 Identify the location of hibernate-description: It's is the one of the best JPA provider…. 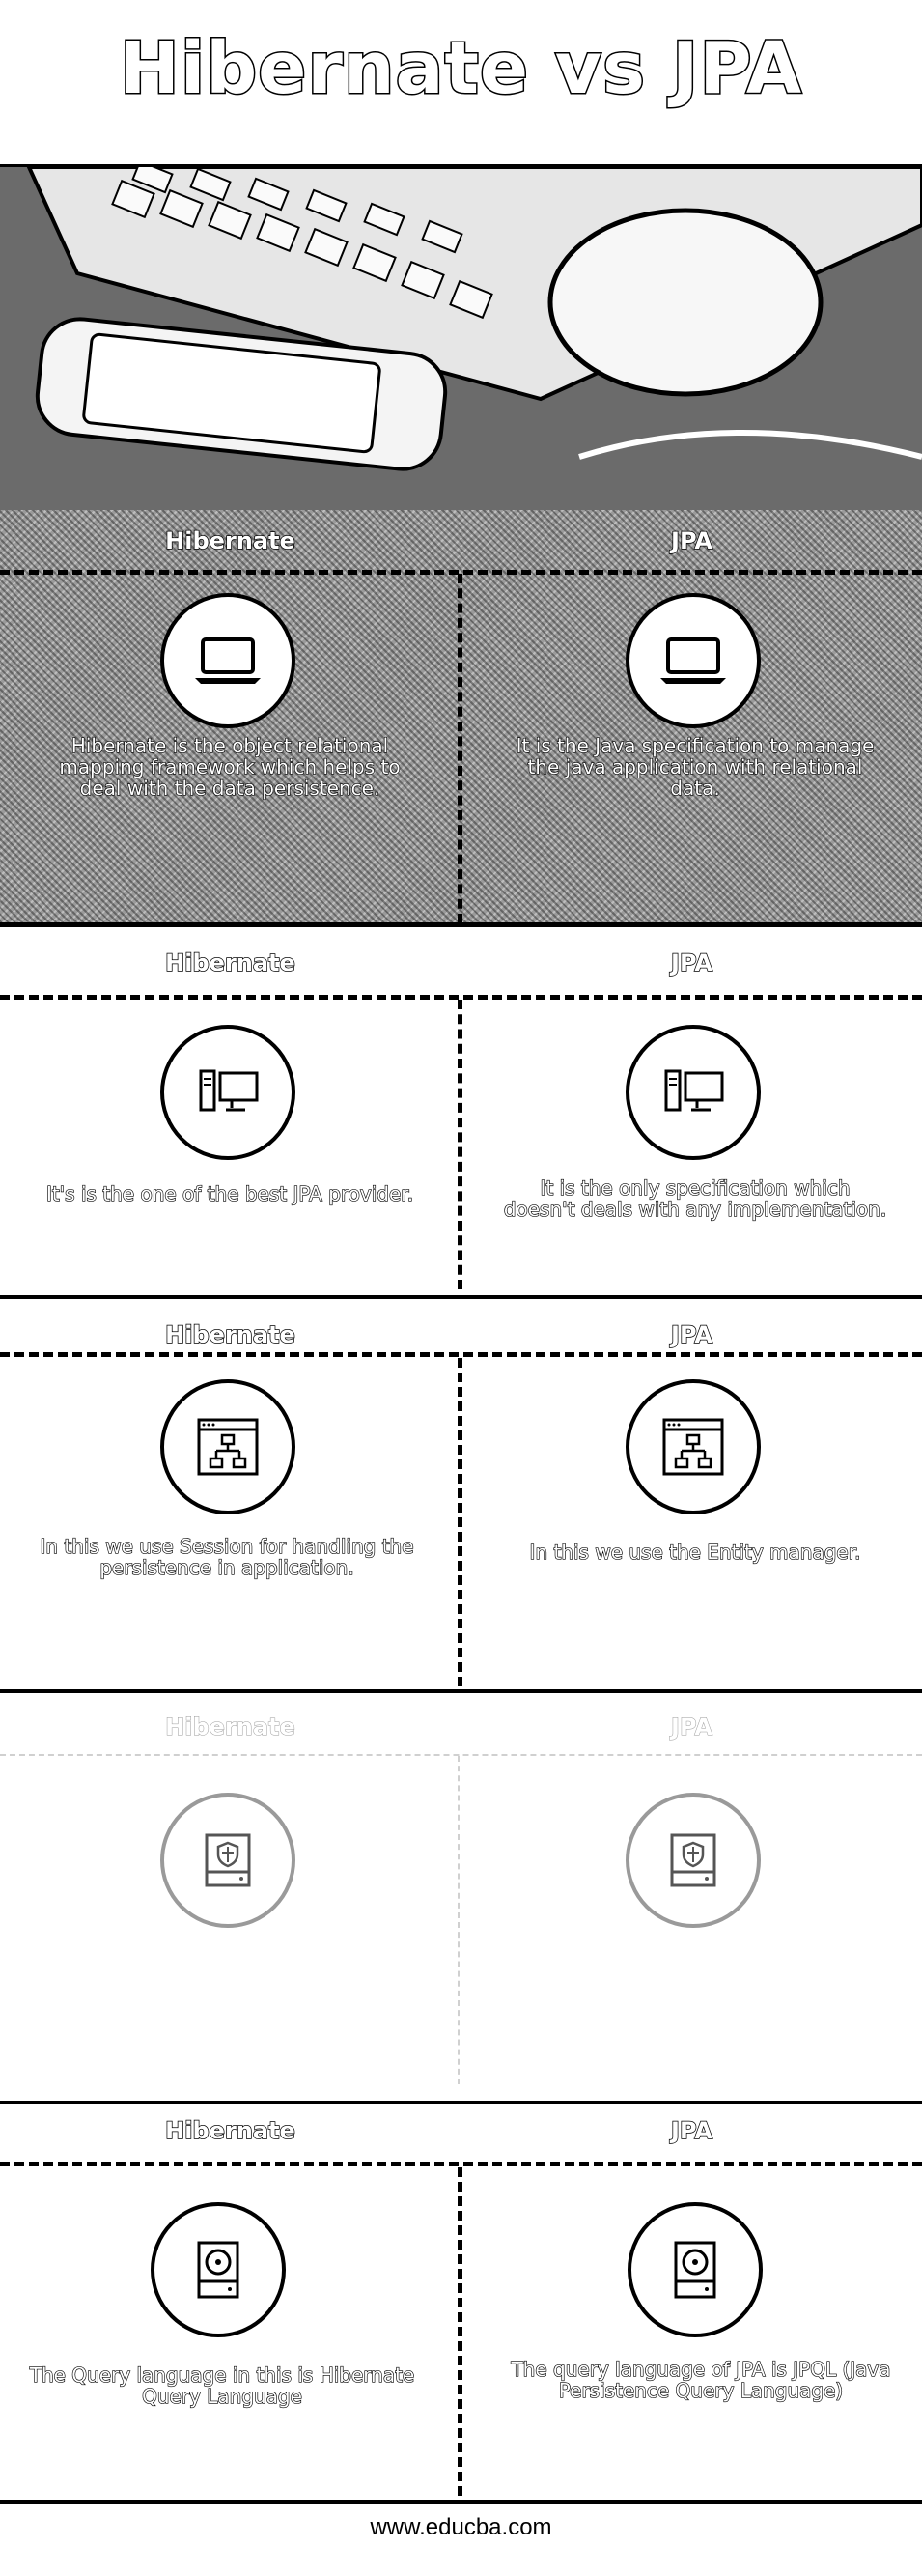
(229, 1193).